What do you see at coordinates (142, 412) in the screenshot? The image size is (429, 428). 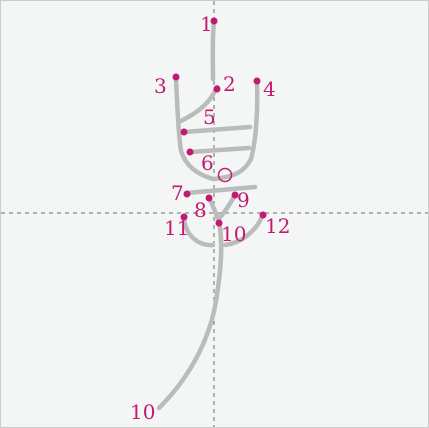 I see `label-10-end: 10` at bounding box center [142, 412].